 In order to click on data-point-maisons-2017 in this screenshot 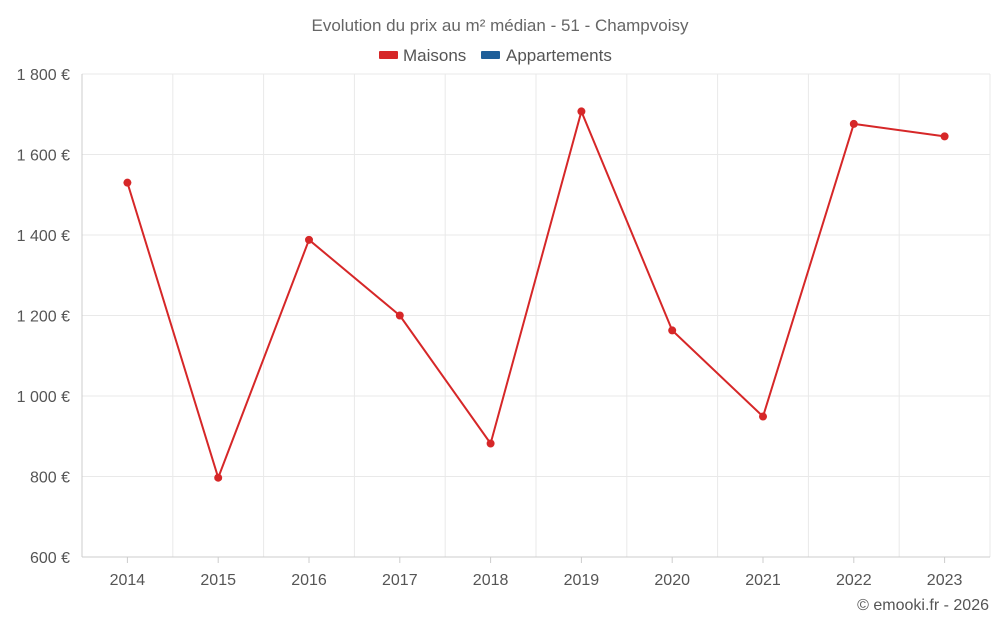, I will do `click(399, 315)`.